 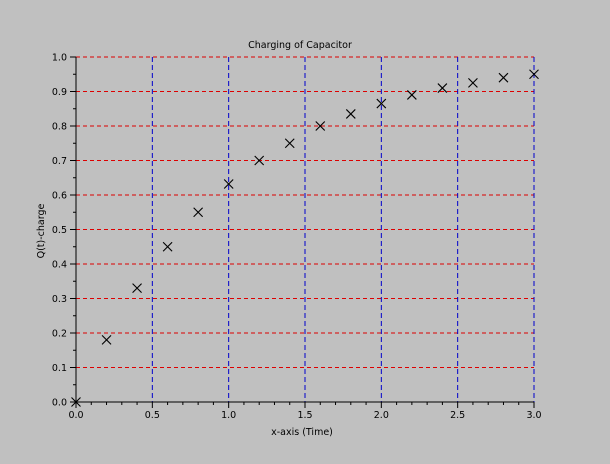 What do you see at coordinates (304, 415) in the screenshot?
I see `x-tick-label: 1.5` at bounding box center [304, 415].